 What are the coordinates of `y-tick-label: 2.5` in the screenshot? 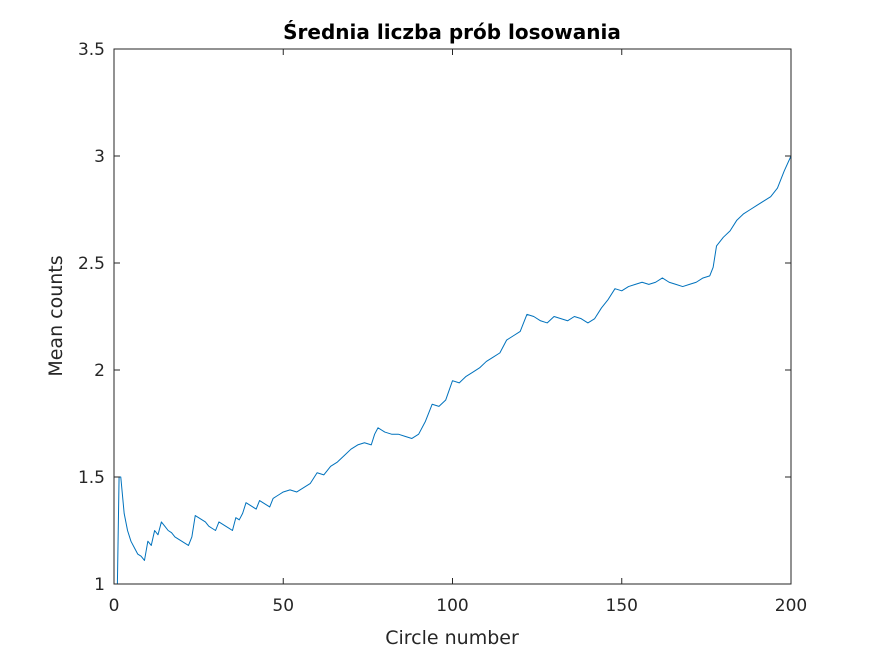 It's located at (91, 264).